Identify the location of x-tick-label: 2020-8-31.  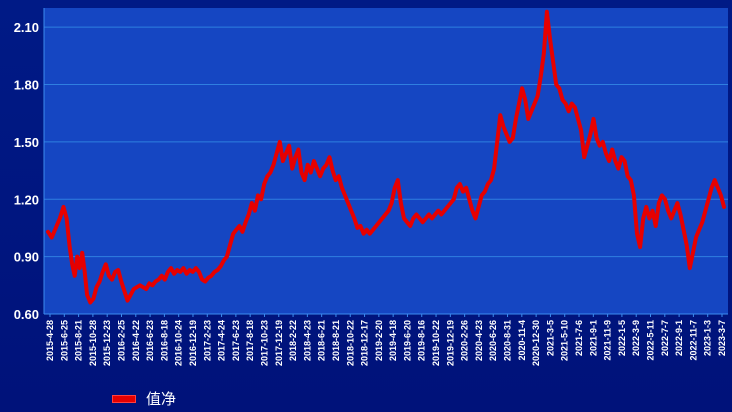
(508, 340).